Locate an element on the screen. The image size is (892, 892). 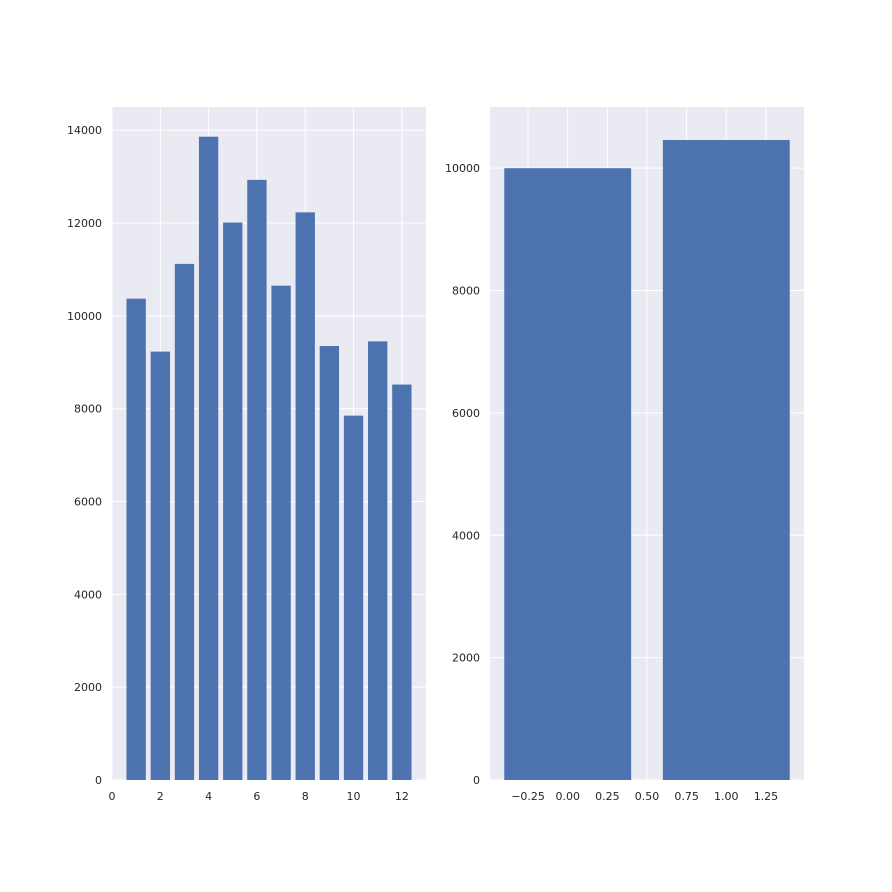
x-tick-label: 0 is located at coordinates (112, 796).